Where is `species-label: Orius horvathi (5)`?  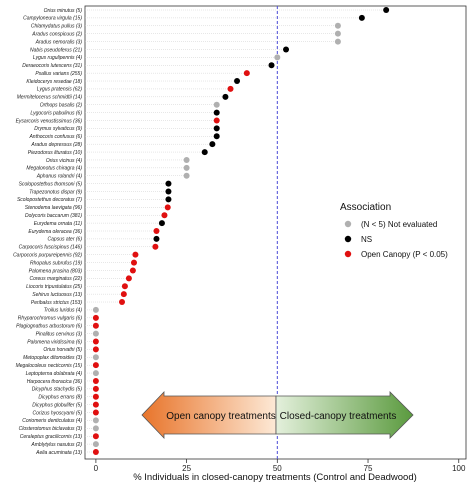 species-label: Orius horvathi (5) is located at coordinates (62, 350).